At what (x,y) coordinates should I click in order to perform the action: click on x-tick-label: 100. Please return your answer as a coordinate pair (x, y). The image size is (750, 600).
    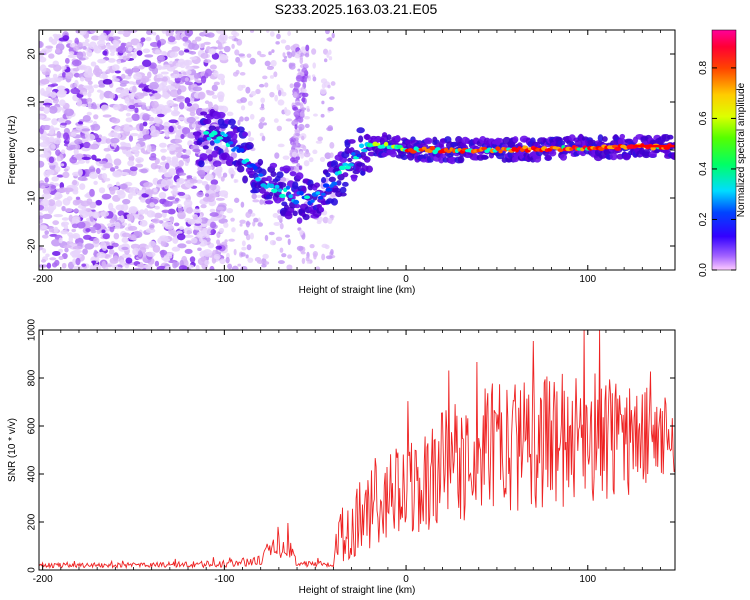
    Looking at the image, I should click on (587, 279).